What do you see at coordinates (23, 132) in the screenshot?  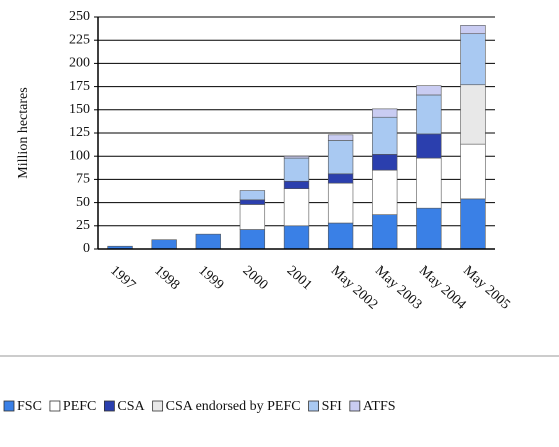 I see `y-axis-label: Million hectares` at bounding box center [23, 132].